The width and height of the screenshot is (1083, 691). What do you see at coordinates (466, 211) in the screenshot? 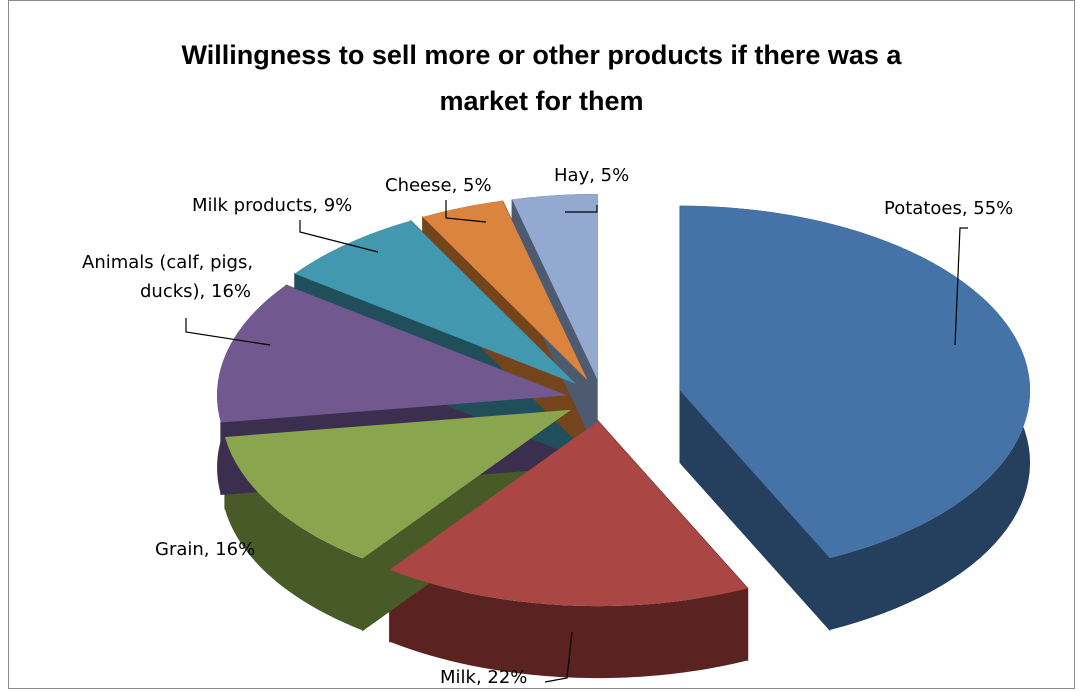
I see `leader-line-cheese` at bounding box center [466, 211].